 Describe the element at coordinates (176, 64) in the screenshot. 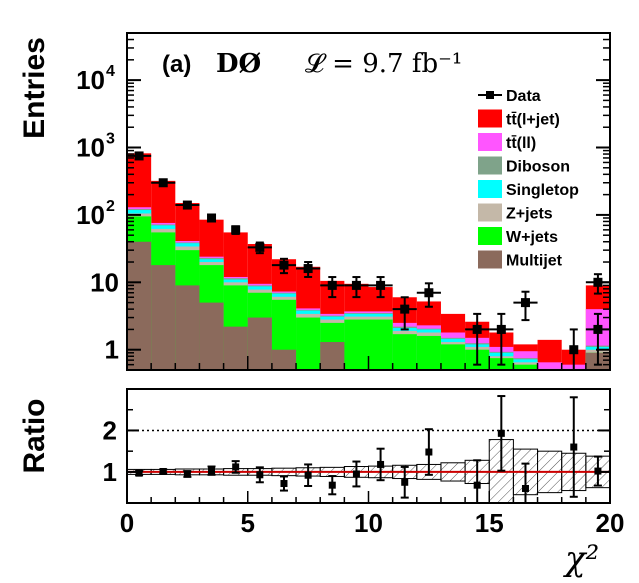

I see `panel-label: (a)` at that location.